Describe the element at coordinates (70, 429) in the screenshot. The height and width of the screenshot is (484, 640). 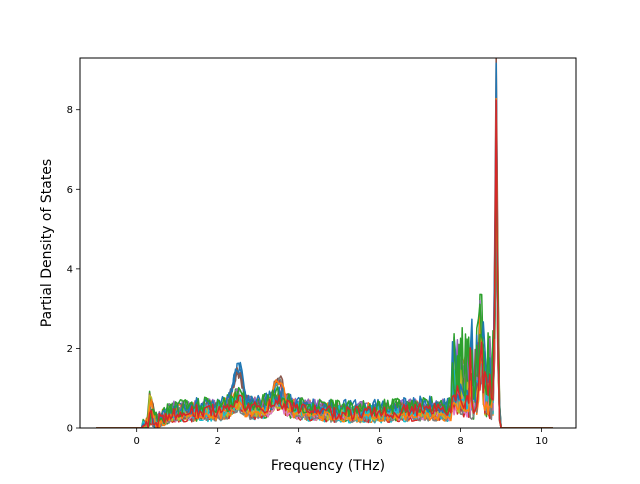
I see `y-tick-label: 0` at that location.